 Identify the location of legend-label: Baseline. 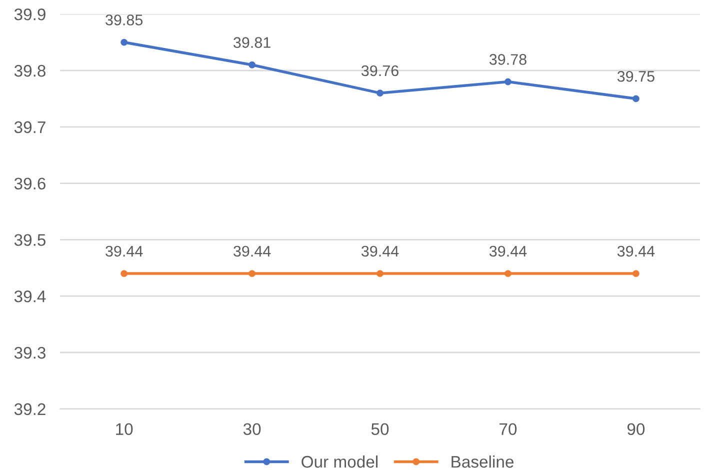
(483, 461).